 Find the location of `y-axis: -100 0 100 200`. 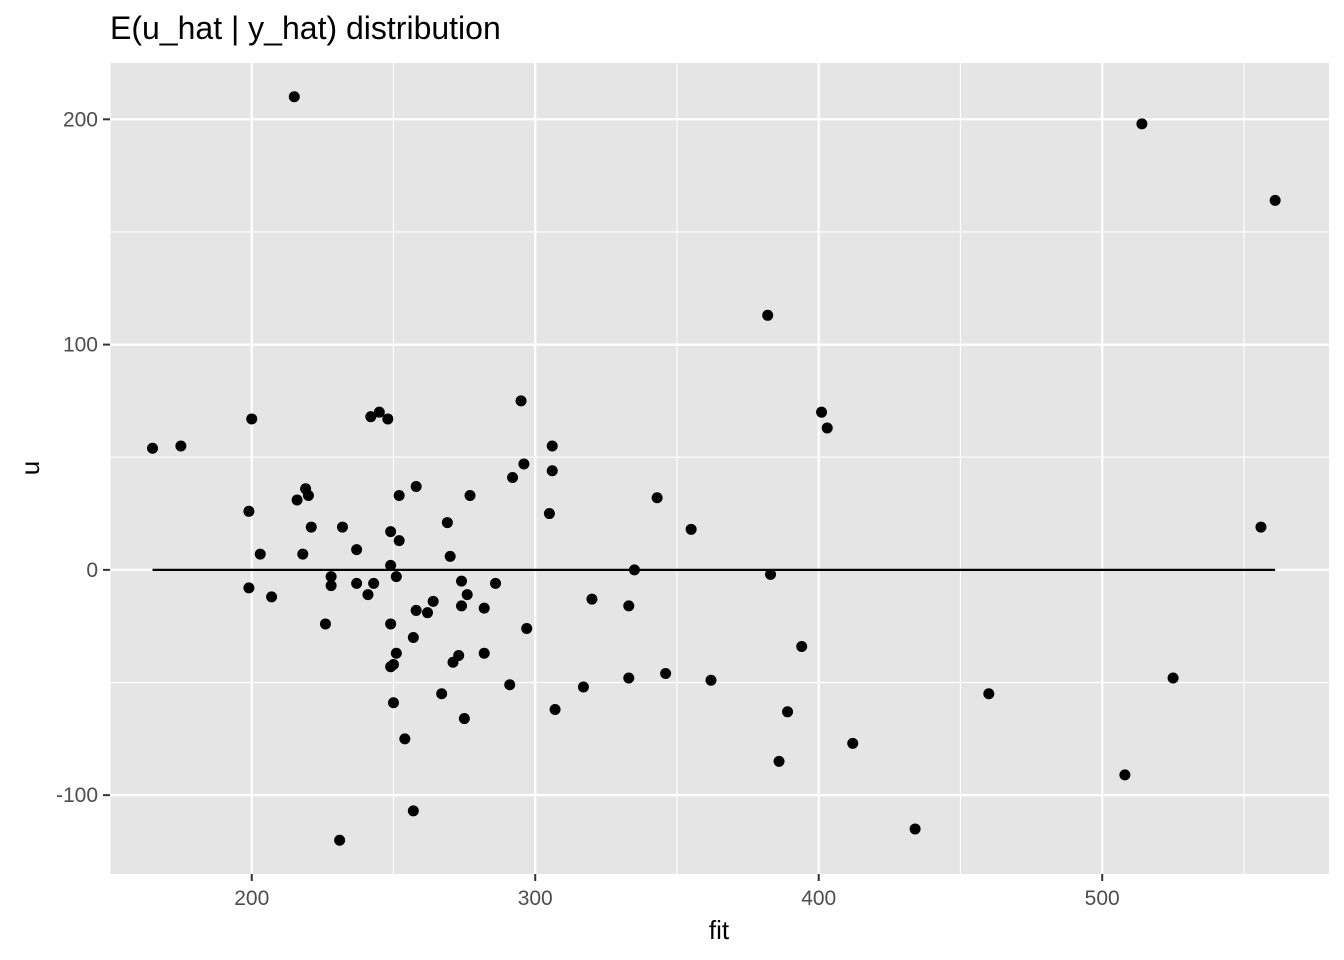

y-axis: -100 0 100 200 is located at coordinates (83, 457).